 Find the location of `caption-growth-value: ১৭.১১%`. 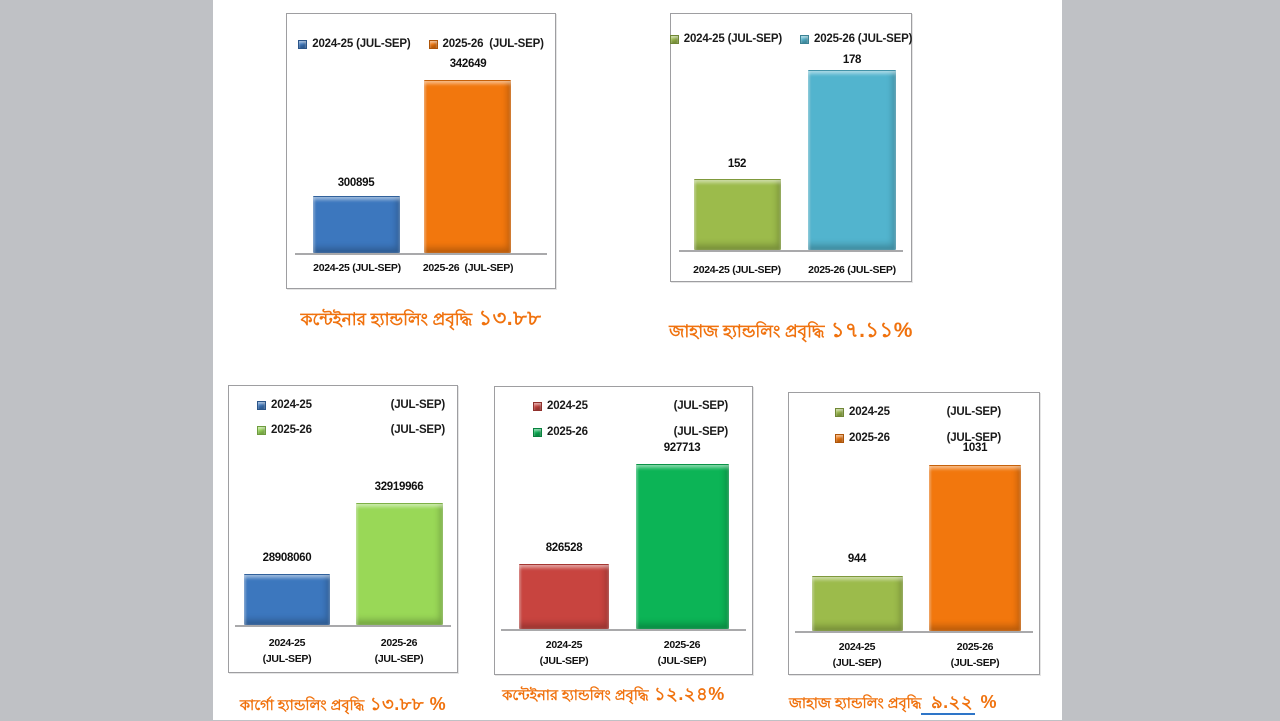

caption-growth-value: ১৭.১১% is located at coordinates (868, 330).